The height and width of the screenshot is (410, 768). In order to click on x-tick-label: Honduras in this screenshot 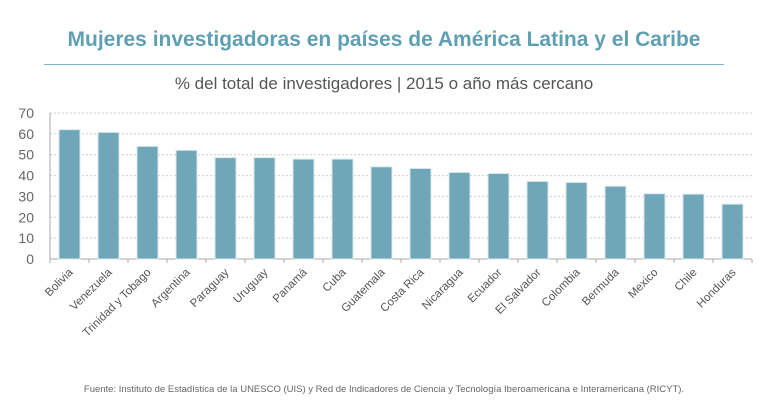, I will do `click(717, 288)`.